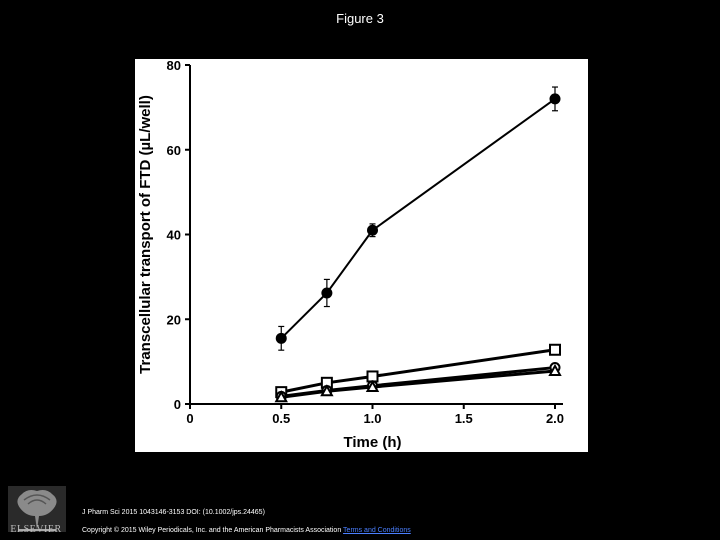 This screenshot has height=540, width=720. I want to click on y-tick-label: 20, so click(174, 319).